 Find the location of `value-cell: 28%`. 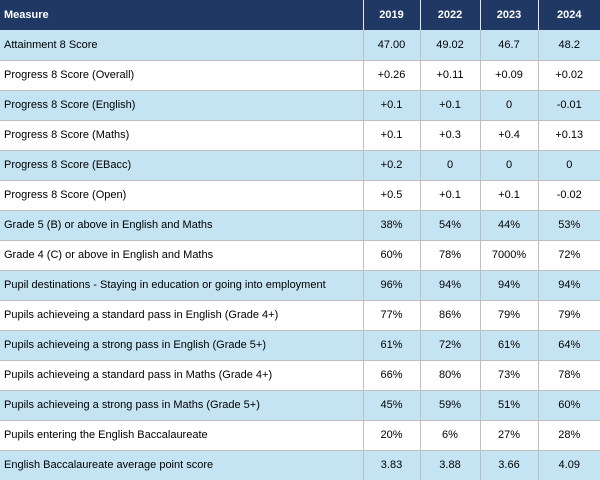

value-cell: 28% is located at coordinates (569, 435).